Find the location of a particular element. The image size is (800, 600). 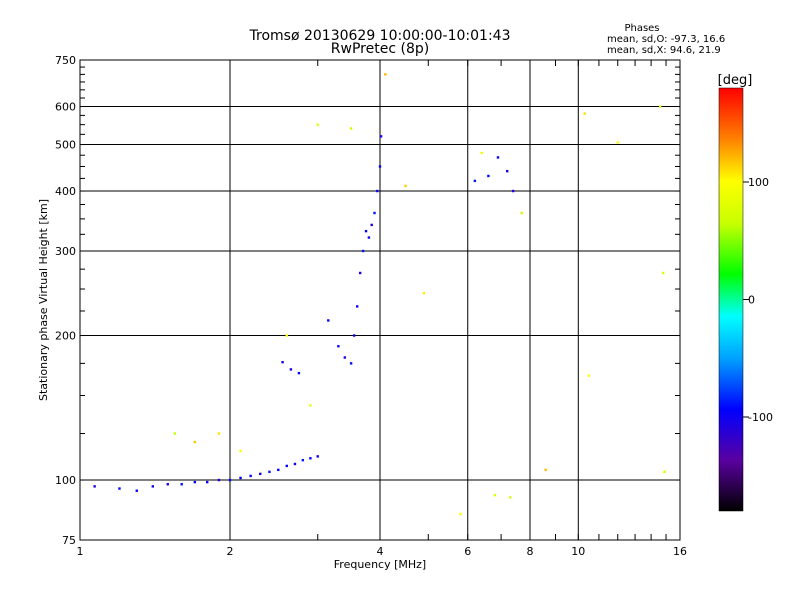

colorbar-tick-label: 0 is located at coordinates (751, 300).